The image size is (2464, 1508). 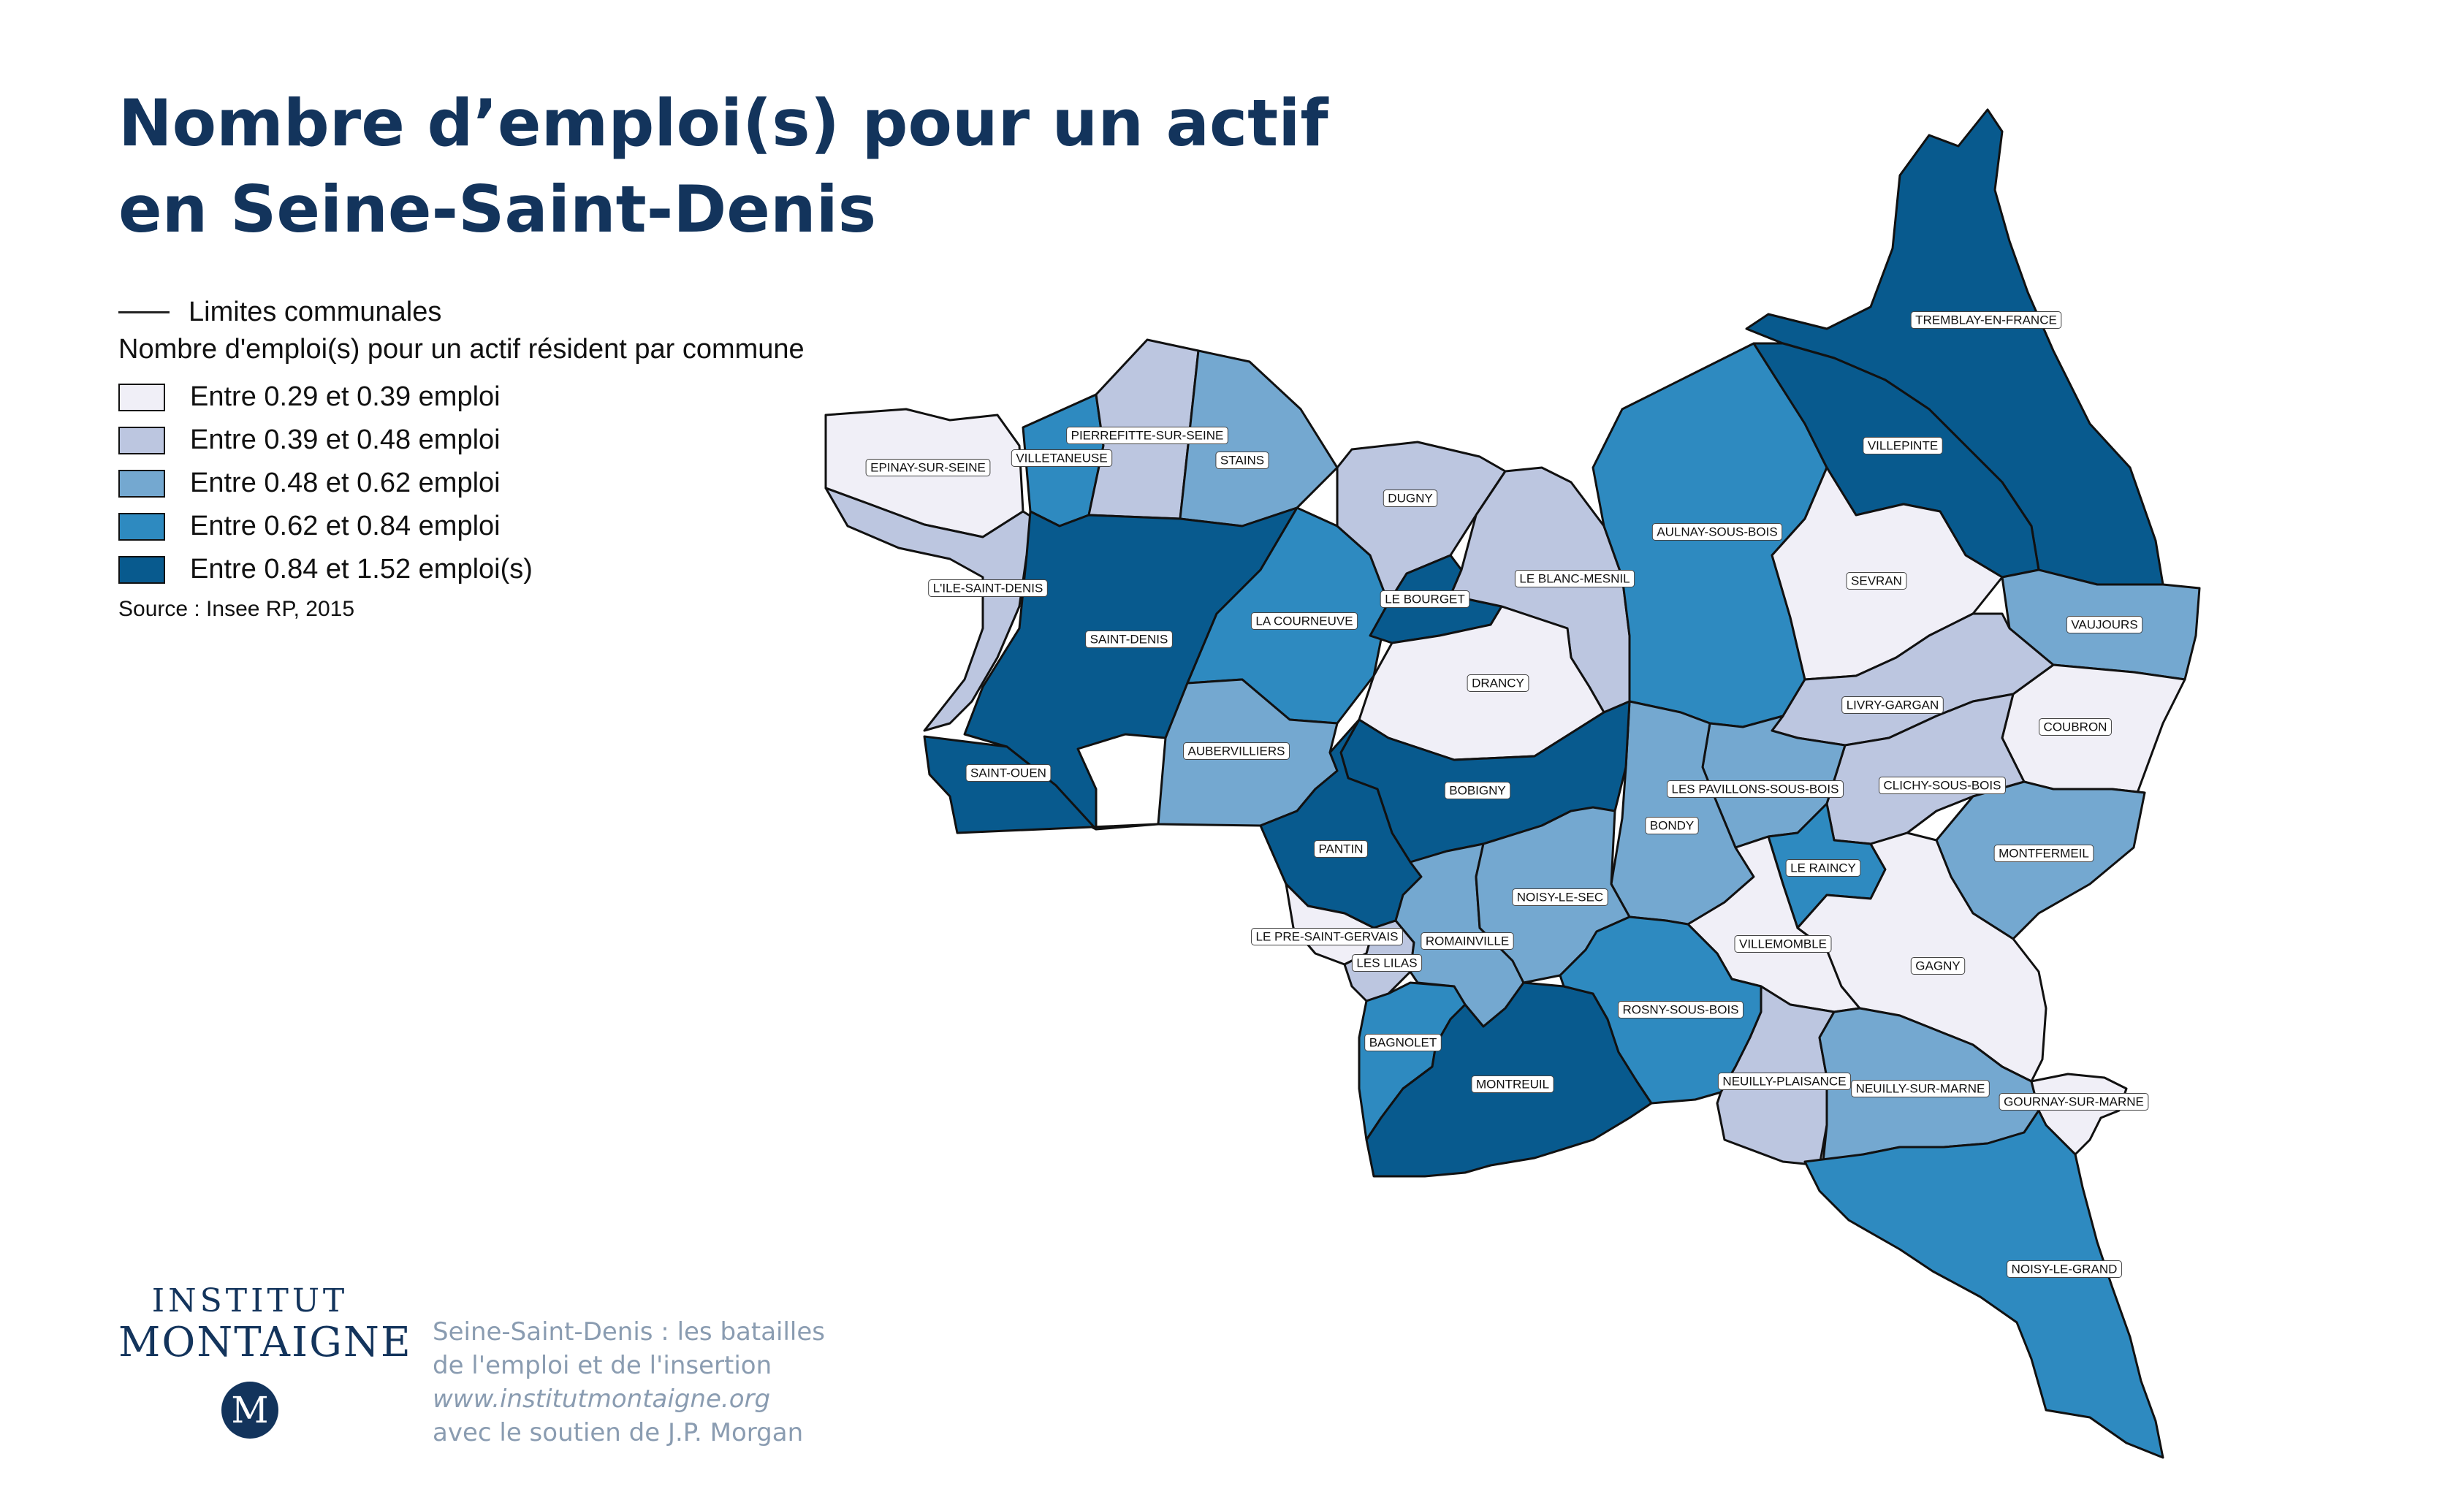 I want to click on commune-label-bondy: BONDY, so click(x=1672, y=825).